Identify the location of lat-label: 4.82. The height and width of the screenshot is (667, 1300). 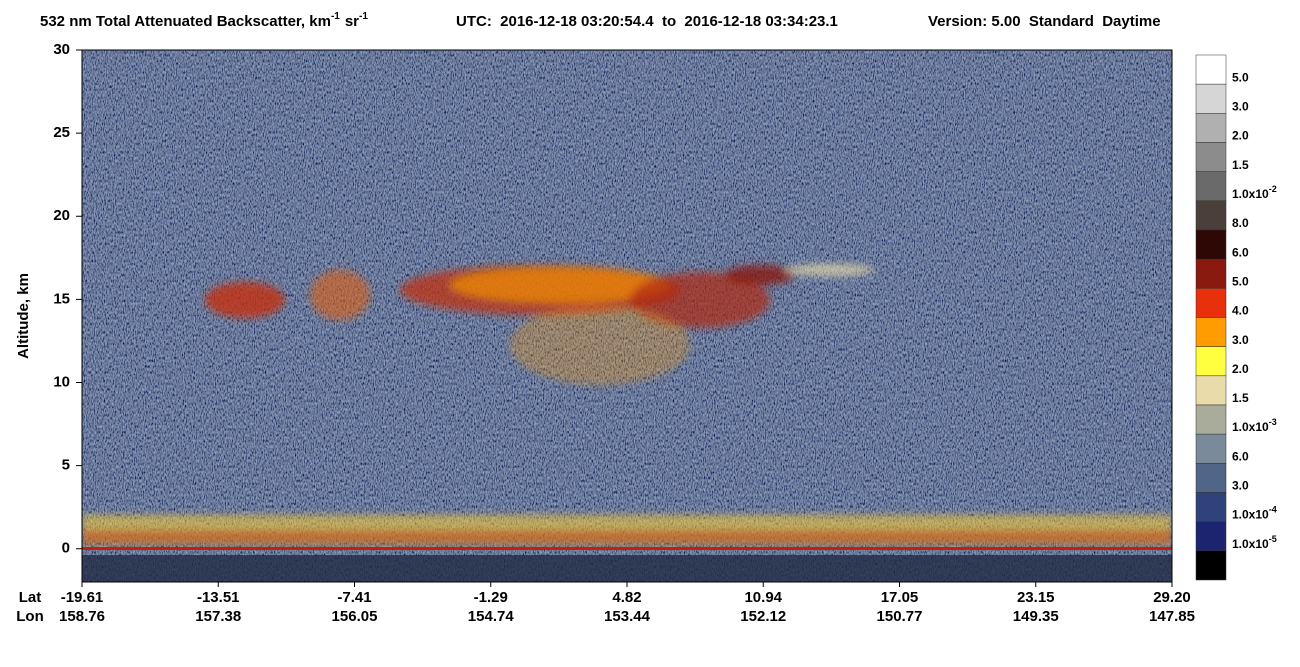
(626, 597).